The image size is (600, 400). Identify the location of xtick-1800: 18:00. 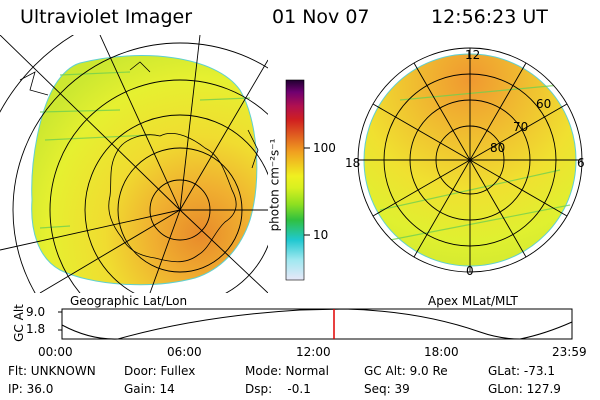
(441, 352).